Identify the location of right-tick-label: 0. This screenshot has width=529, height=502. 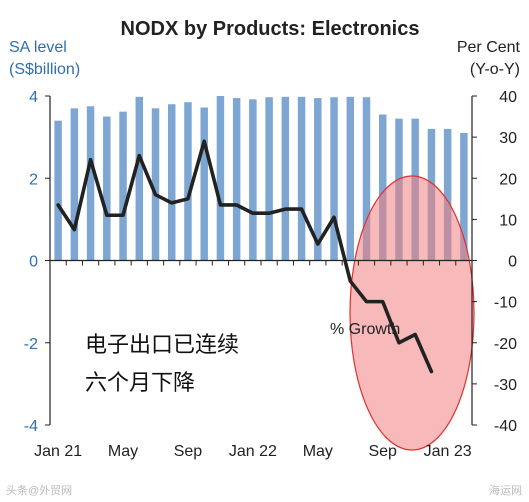
(512, 262).